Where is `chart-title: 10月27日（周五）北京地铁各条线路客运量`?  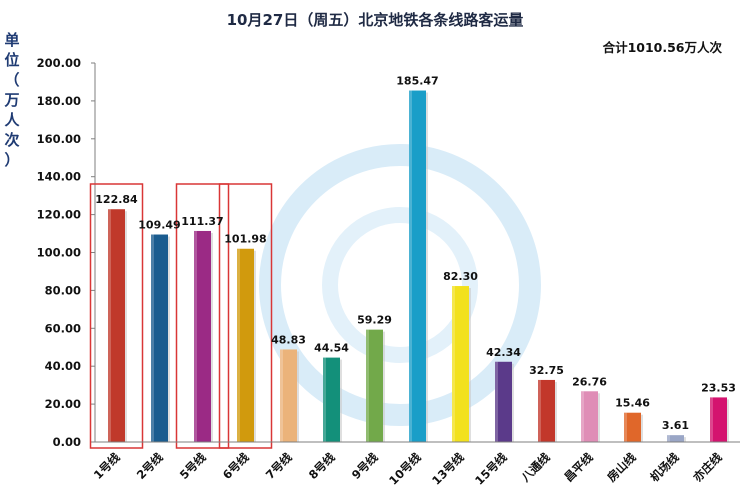 chart-title: 10月27日（周五）北京地铁各条线路客运量 is located at coordinates (375, 20).